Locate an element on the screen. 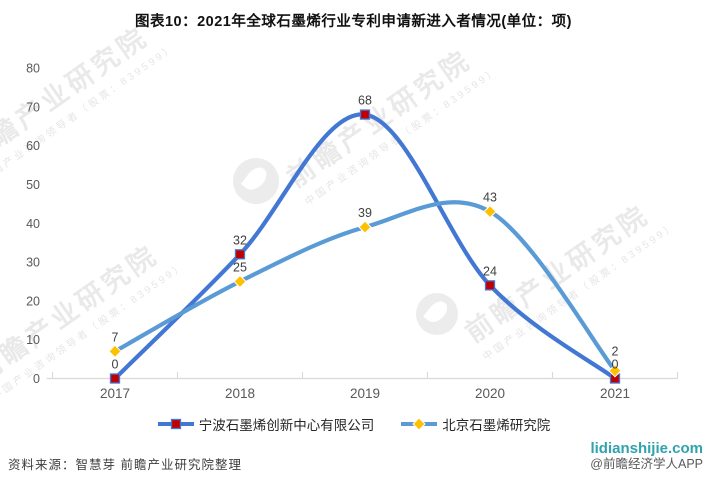 Image resolution: width=707 pixels, height=487 pixels. series-1-legend-glyph is located at coordinates (175, 424).